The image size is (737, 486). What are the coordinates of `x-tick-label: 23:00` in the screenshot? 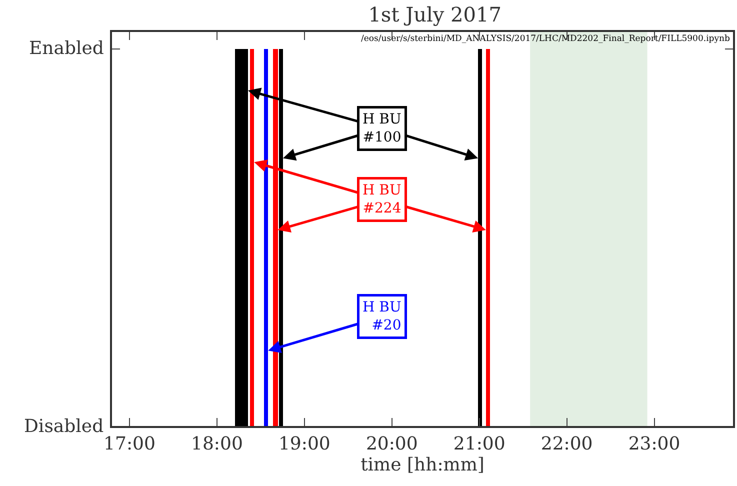 It's located at (654, 444).